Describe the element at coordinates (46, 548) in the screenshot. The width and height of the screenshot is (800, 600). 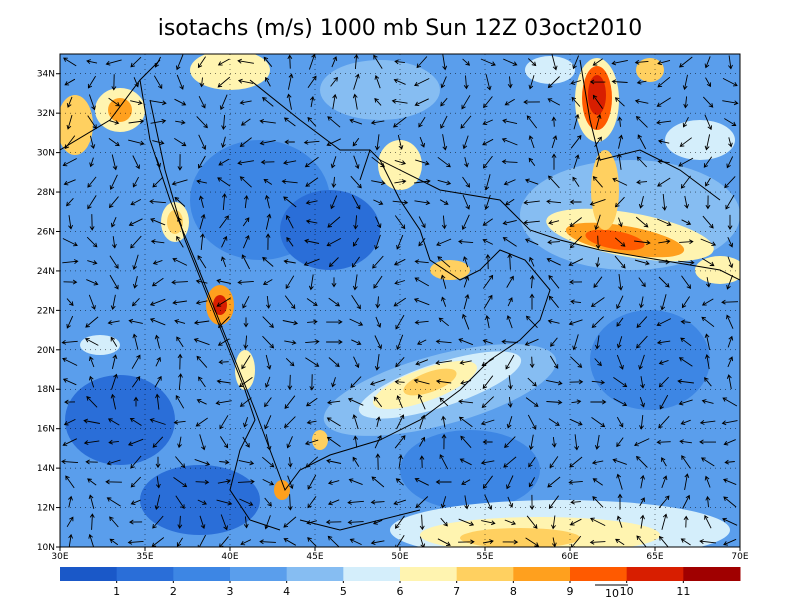
I see `y-tick-label: 10N` at that location.